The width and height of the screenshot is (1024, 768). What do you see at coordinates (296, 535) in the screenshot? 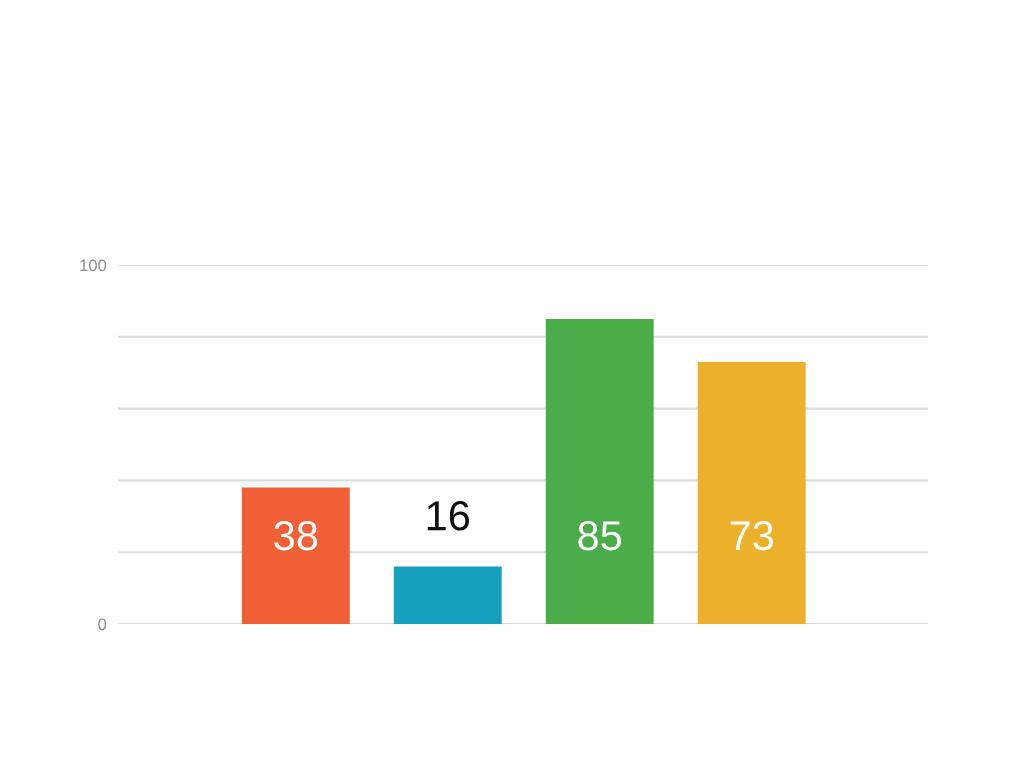
I see `data-label: 38` at bounding box center [296, 535].